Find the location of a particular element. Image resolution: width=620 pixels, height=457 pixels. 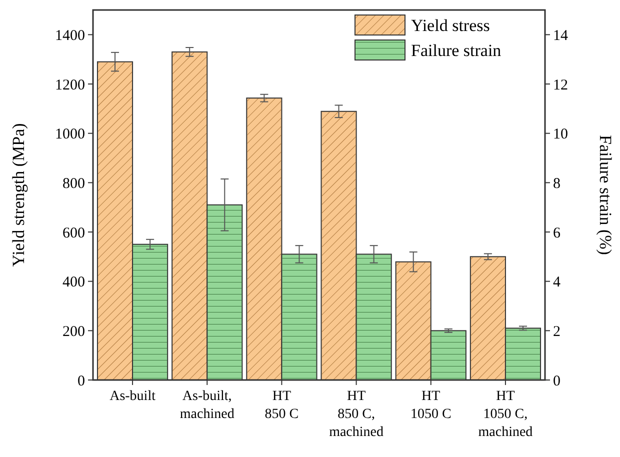

y-tick-label: 1400 is located at coordinates (70, 36).